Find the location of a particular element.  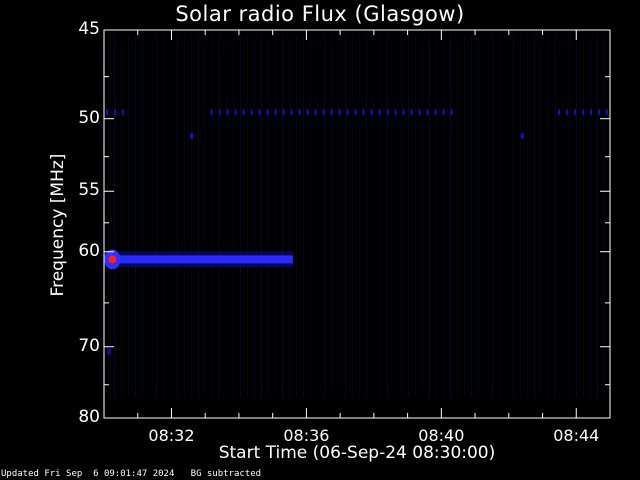

y-tick-label: 80 is located at coordinates (89, 417).